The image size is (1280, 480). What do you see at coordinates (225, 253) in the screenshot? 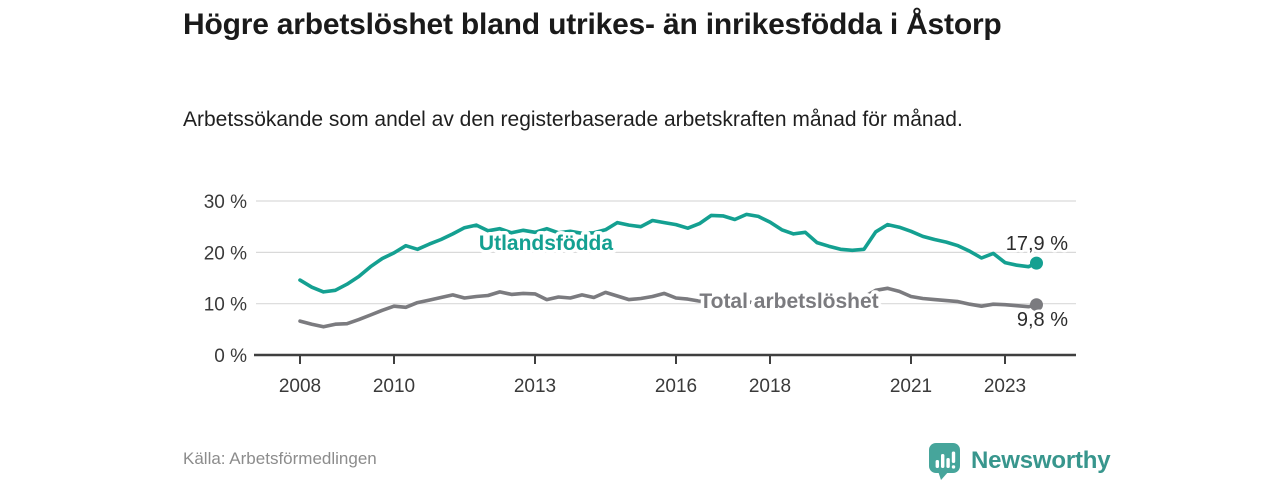
I see `y-tick-label: 20 %` at bounding box center [225, 253].